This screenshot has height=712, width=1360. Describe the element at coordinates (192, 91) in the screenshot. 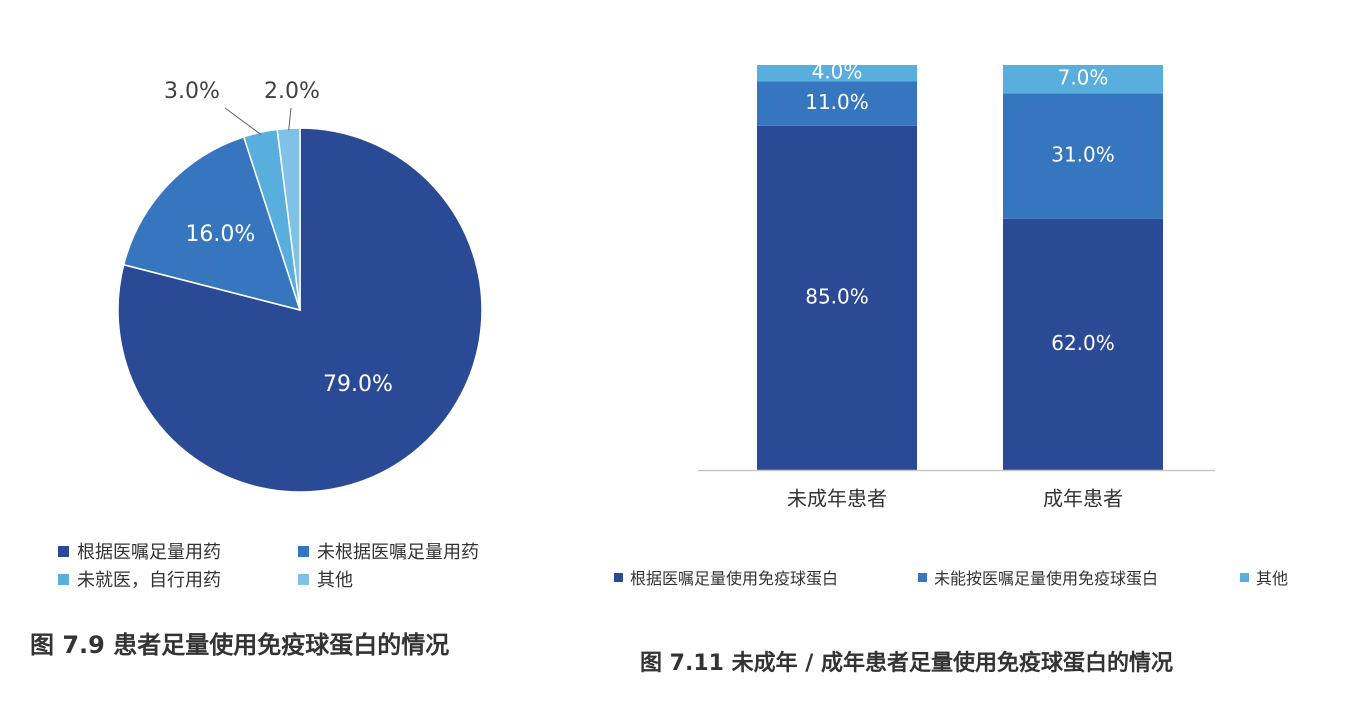

I see `pie-data-label: 3.0%` at that location.